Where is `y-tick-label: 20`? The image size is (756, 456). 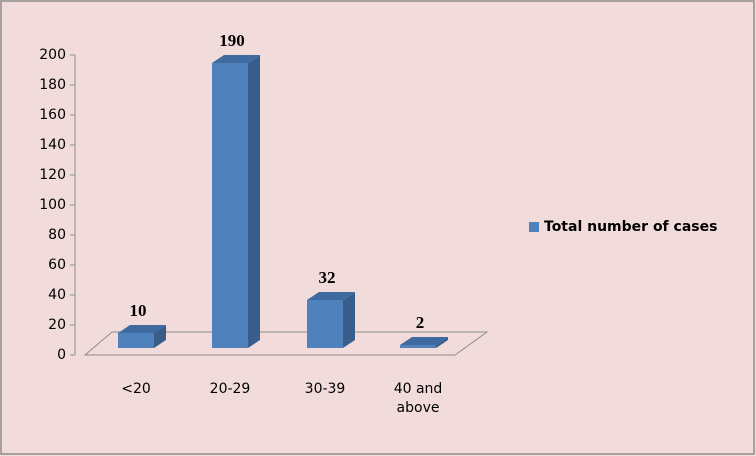 y-tick-label: 20 is located at coordinates (57, 325).